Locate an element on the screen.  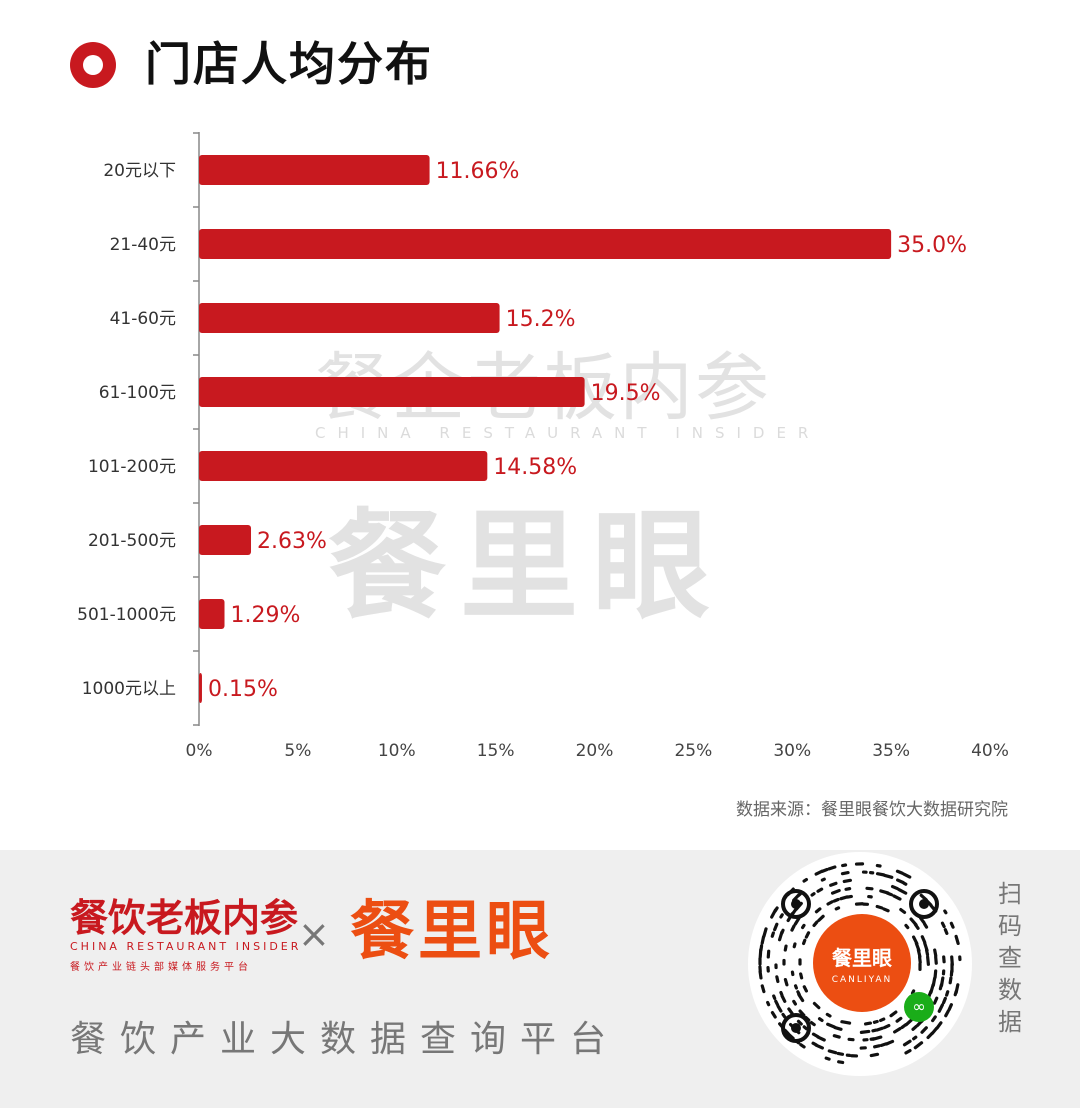
category-label: 61-100元 is located at coordinates (137, 393).